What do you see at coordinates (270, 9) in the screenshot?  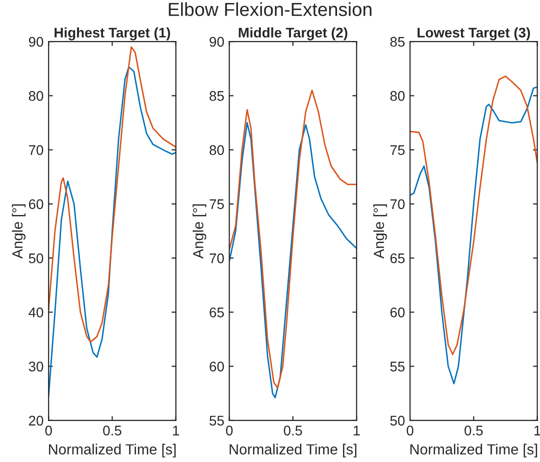 I see `text: Elbow Flexion-Extension` at bounding box center [270, 9].